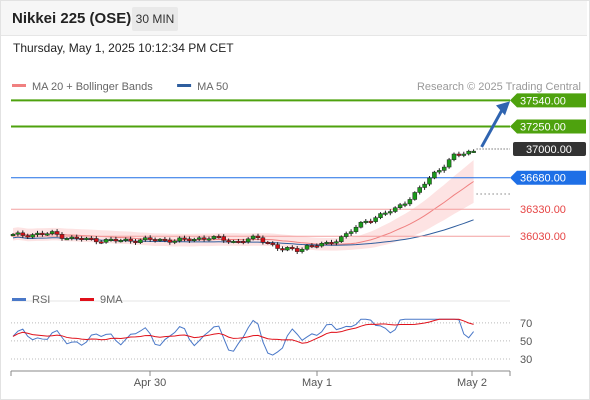  What do you see at coordinates (155, 19) in the screenshot?
I see `timeframe-button: 30 MIN` at bounding box center [155, 19].